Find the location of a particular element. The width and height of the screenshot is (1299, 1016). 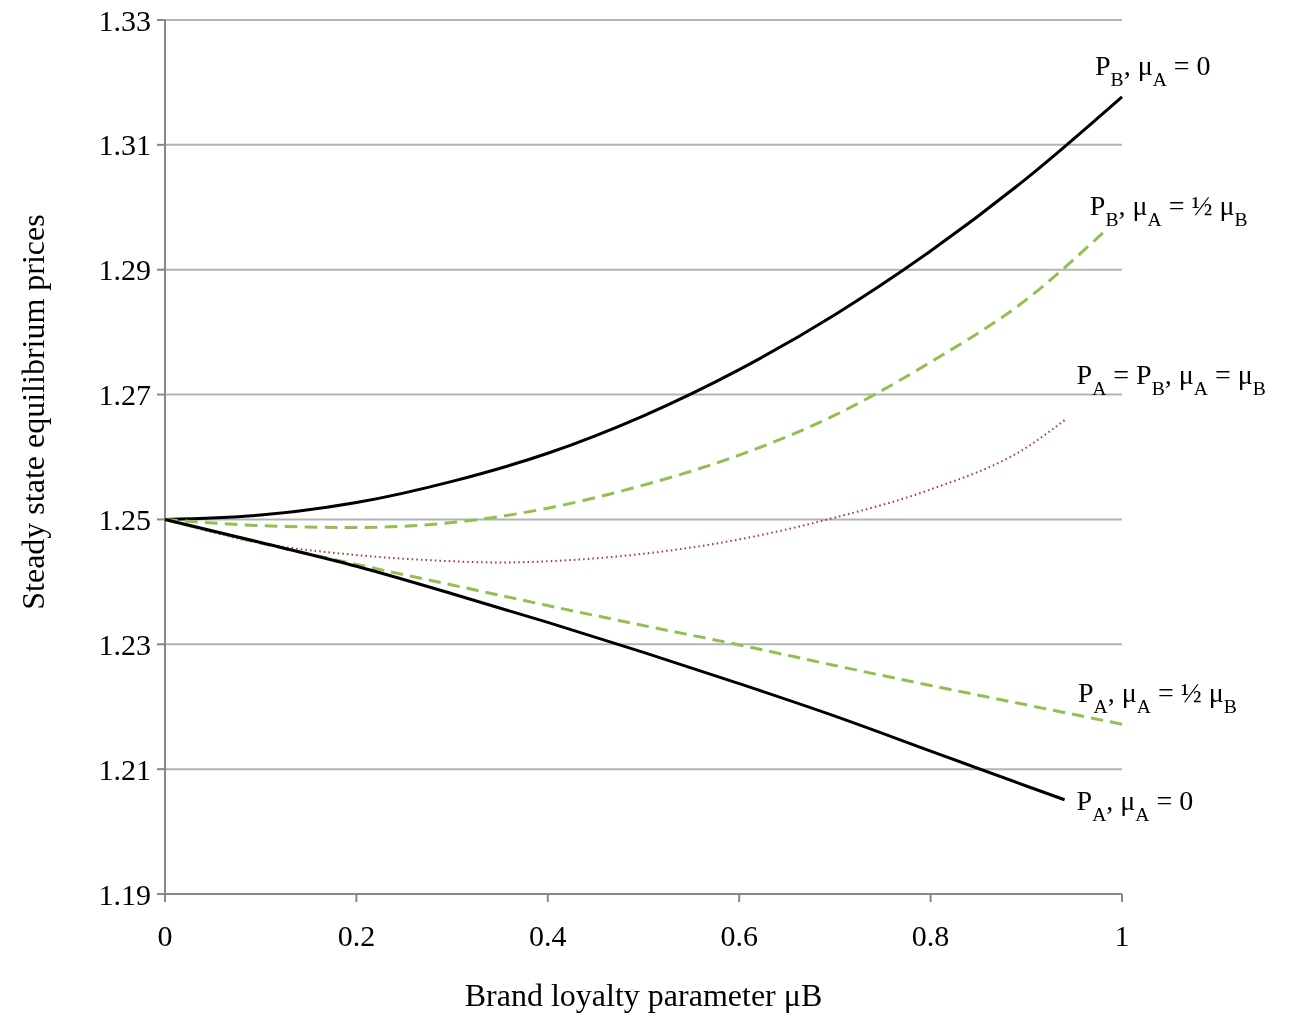

series-label: P$_{A}$, μ$_{A}$ = ½ μ$_{B}$ is located at coordinates (1157, 697).